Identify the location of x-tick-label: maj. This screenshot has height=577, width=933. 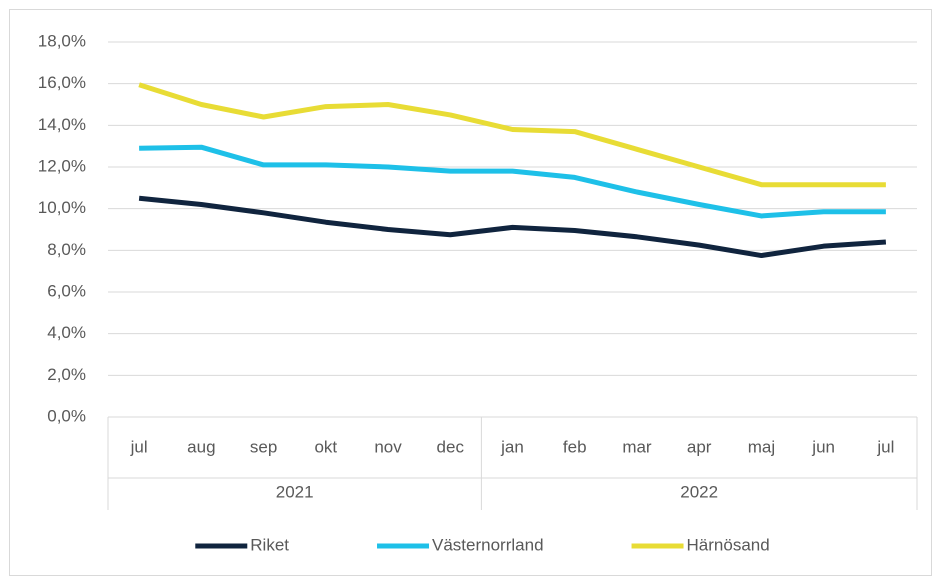
(761, 446).